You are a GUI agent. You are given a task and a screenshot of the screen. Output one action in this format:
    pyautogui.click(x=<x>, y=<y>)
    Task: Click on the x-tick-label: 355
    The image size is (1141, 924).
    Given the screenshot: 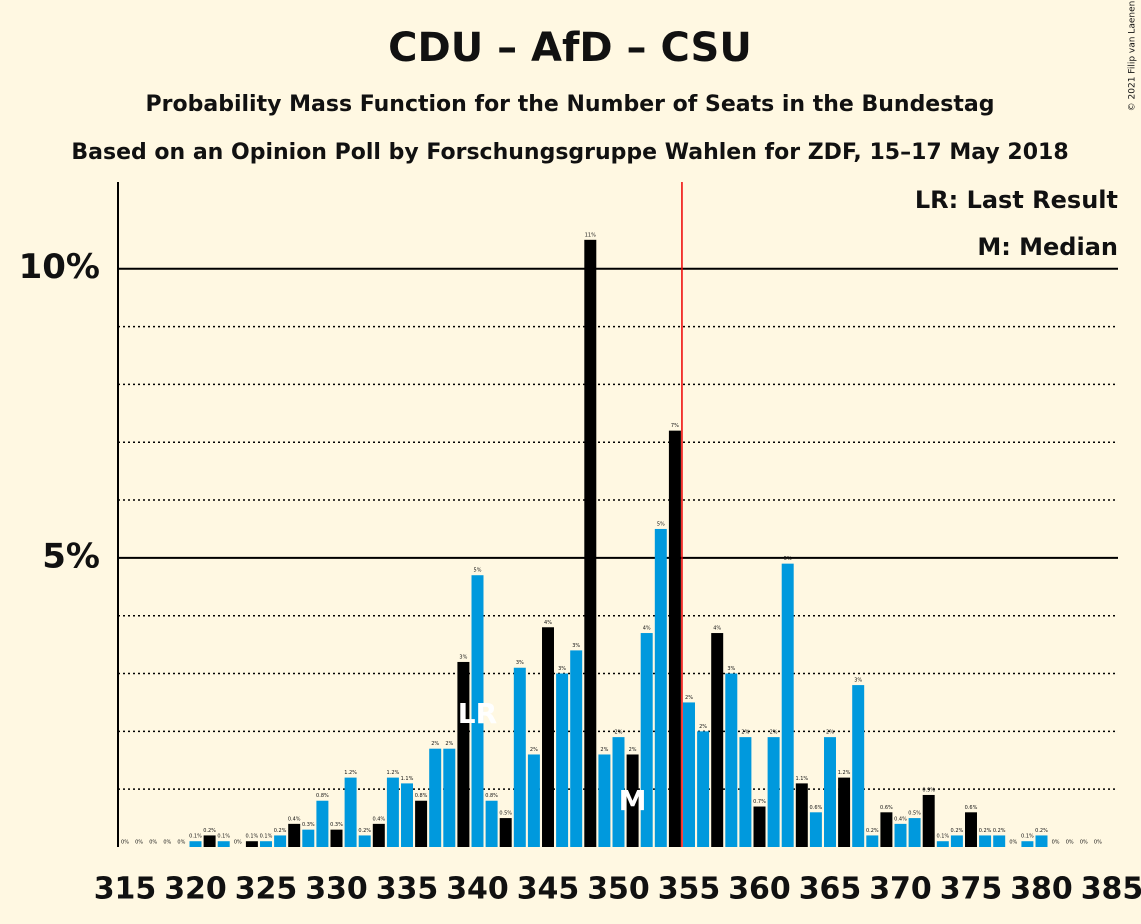 What is the action you would take?
    pyautogui.click(x=689, y=889)
    